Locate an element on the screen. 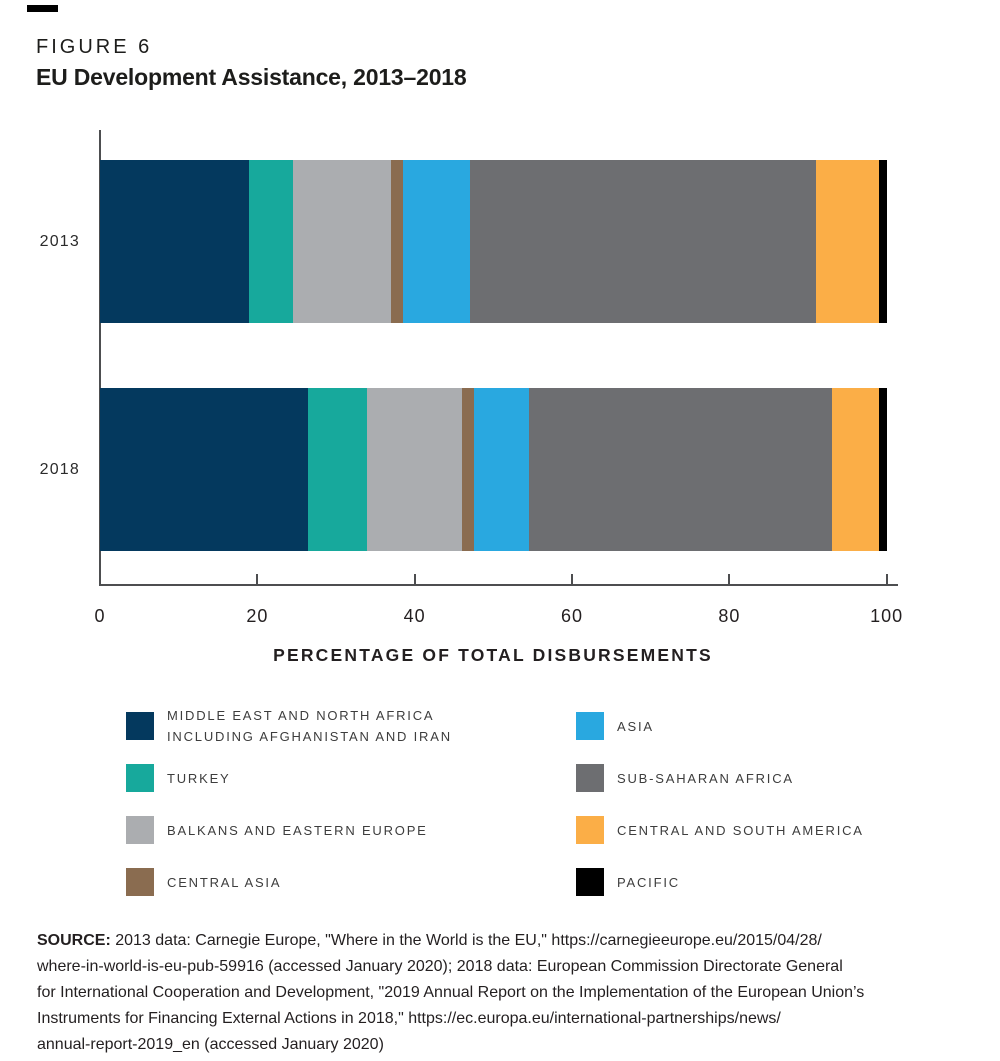 This screenshot has width=1000, height=1061. legend-label-line: ASIA is located at coordinates (635, 726).